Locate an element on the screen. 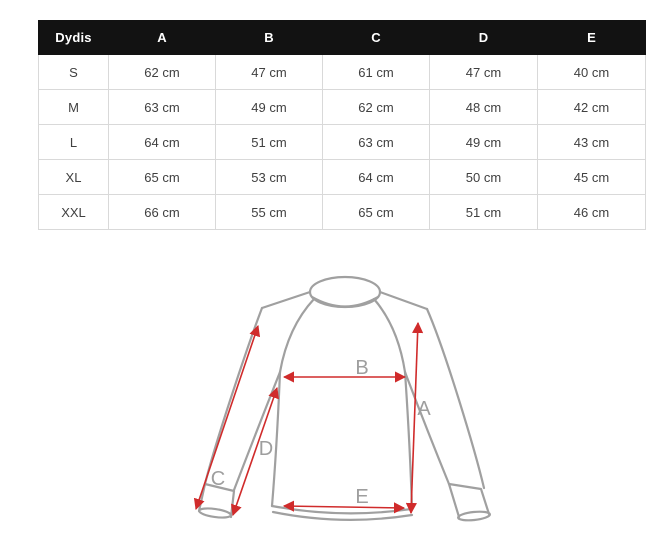 The height and width of the screenshot is (560, 670). body-right-edge is located at coordinates (408, 440).